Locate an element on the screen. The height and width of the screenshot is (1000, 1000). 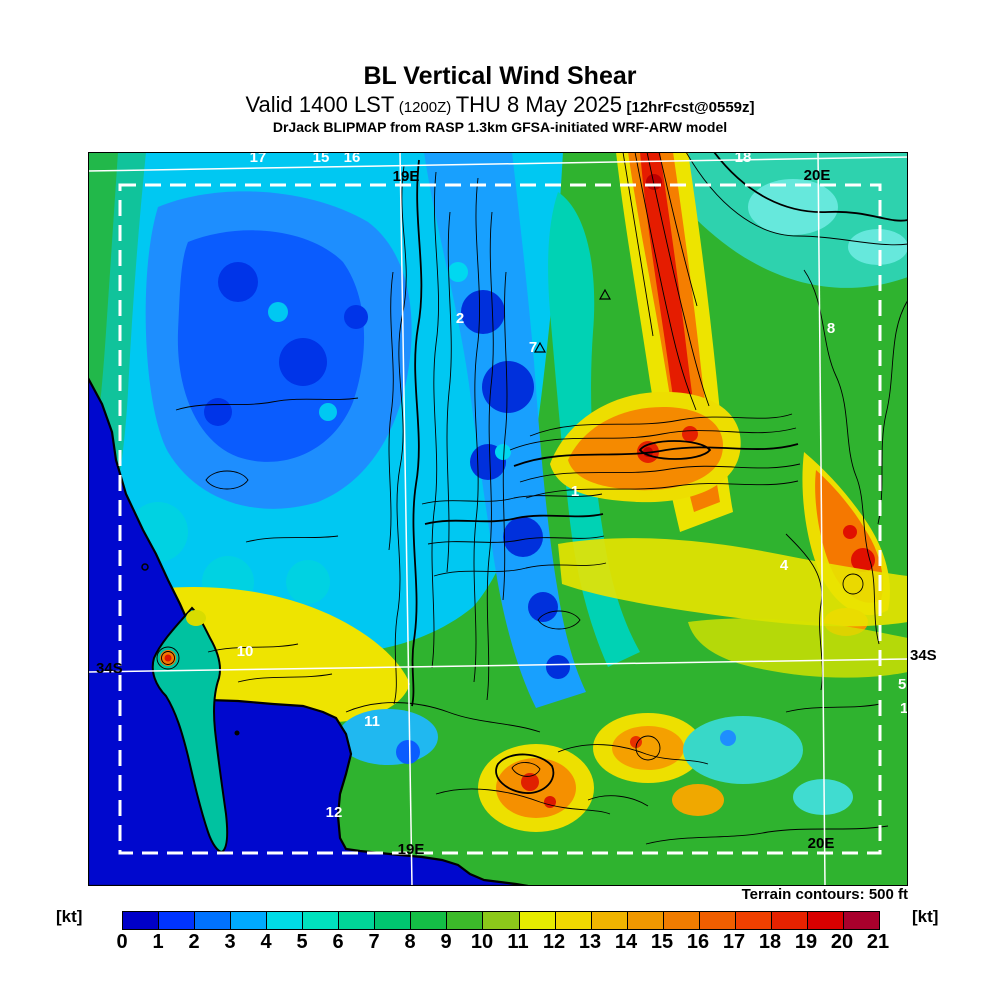
spot-label-1-centre: 1 is located at coordinates (575, 491).